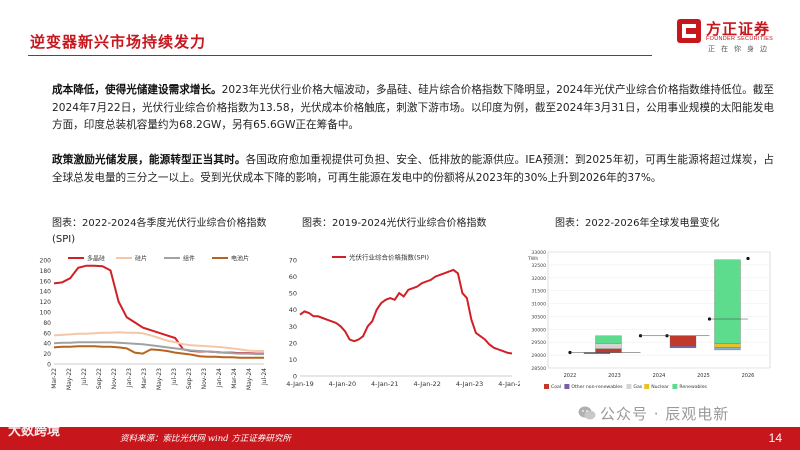 The width and height of the screenshot is (800, 450). What do you see at coordinates (234, 378) in the screenshot?
I see `x-tick-label: Mar-24` at bounding box center [234, 378].